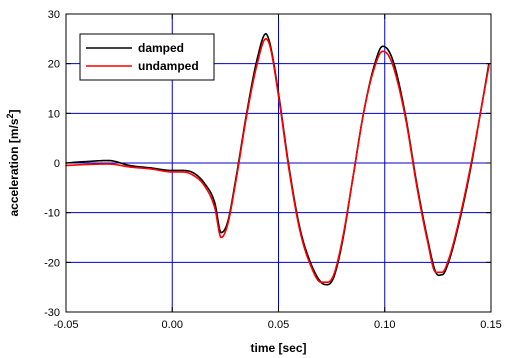 The image size is (512, 358). What do you see at coordinates (172, 325) in the screenshot?
I see `x-tick-label: 0.00` at bounding box center [172, 325].